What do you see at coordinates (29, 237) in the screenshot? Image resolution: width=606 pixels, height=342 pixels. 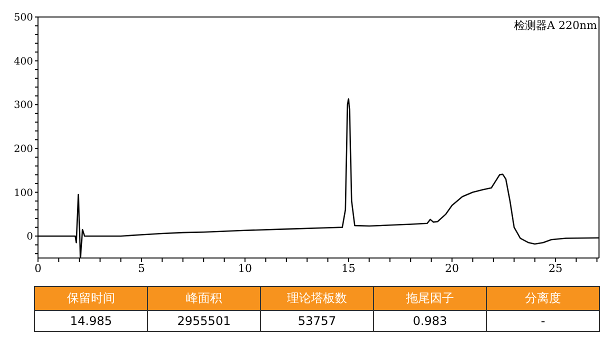 I see `y-tick-label: 0` at bounding box center [29, 237].